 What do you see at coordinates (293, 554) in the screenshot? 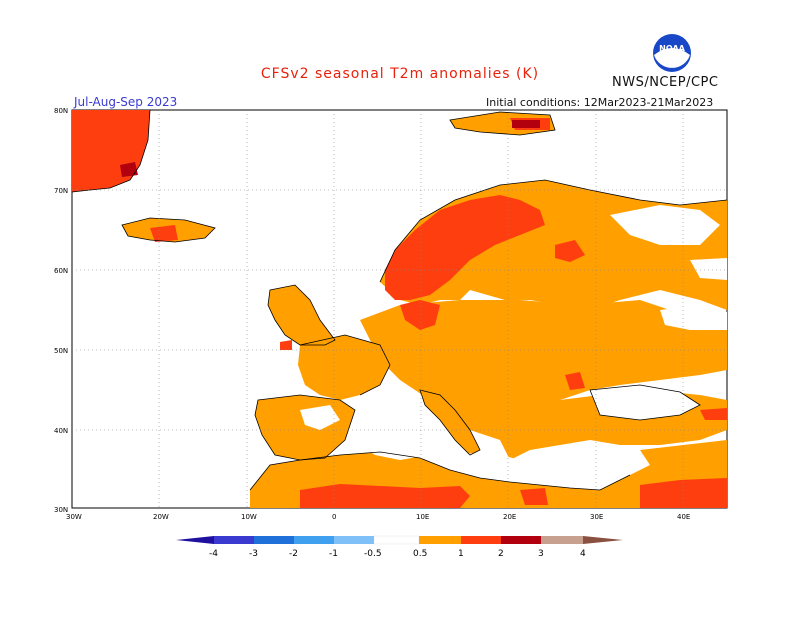
I see `colorbar-label-n2: -2` at bounding box center [293, 554].